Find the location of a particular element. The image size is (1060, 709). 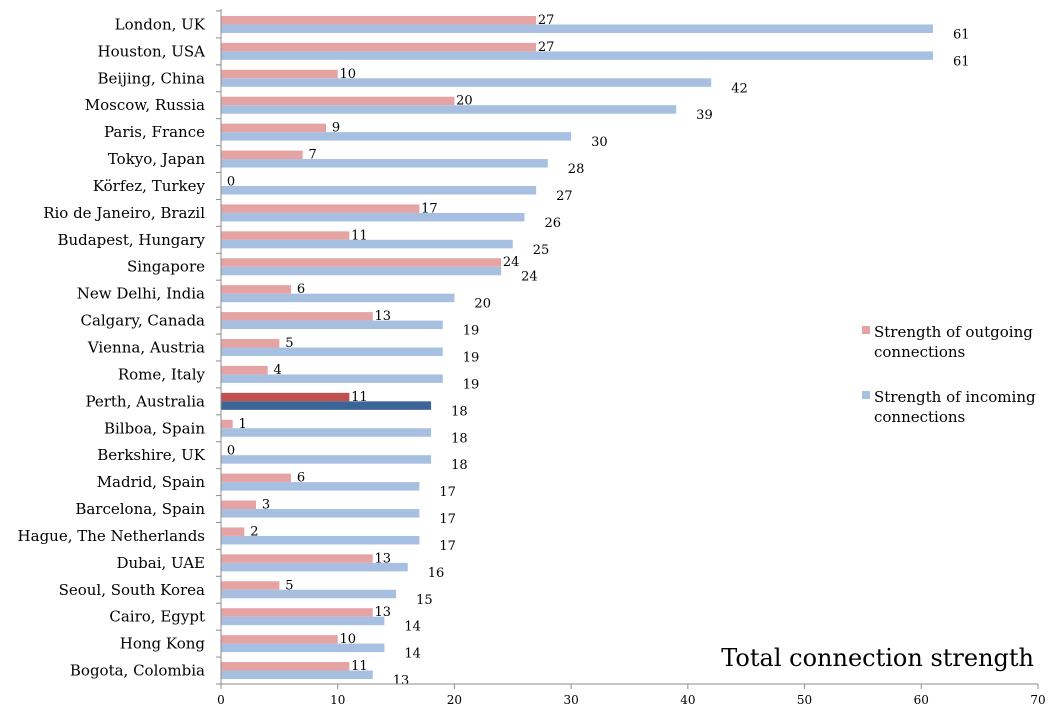

value-label-outgoing: 3 is located at coordinates (266, 505).